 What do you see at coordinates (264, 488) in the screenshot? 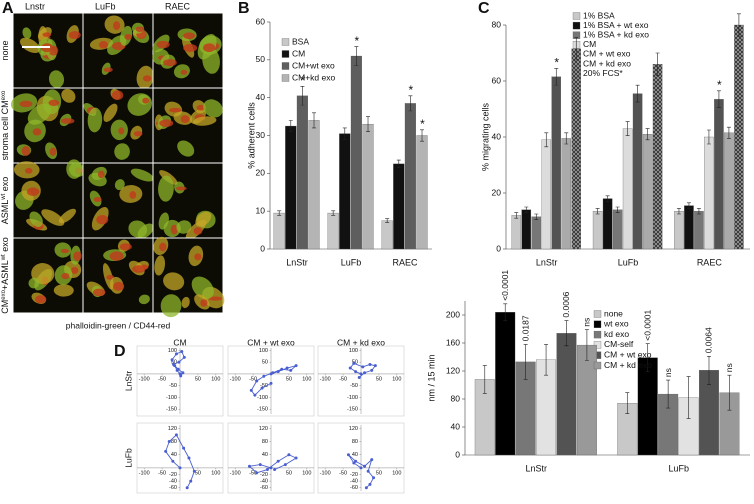
I see `y-tick-label: -60` at bounding box center [264, 488].